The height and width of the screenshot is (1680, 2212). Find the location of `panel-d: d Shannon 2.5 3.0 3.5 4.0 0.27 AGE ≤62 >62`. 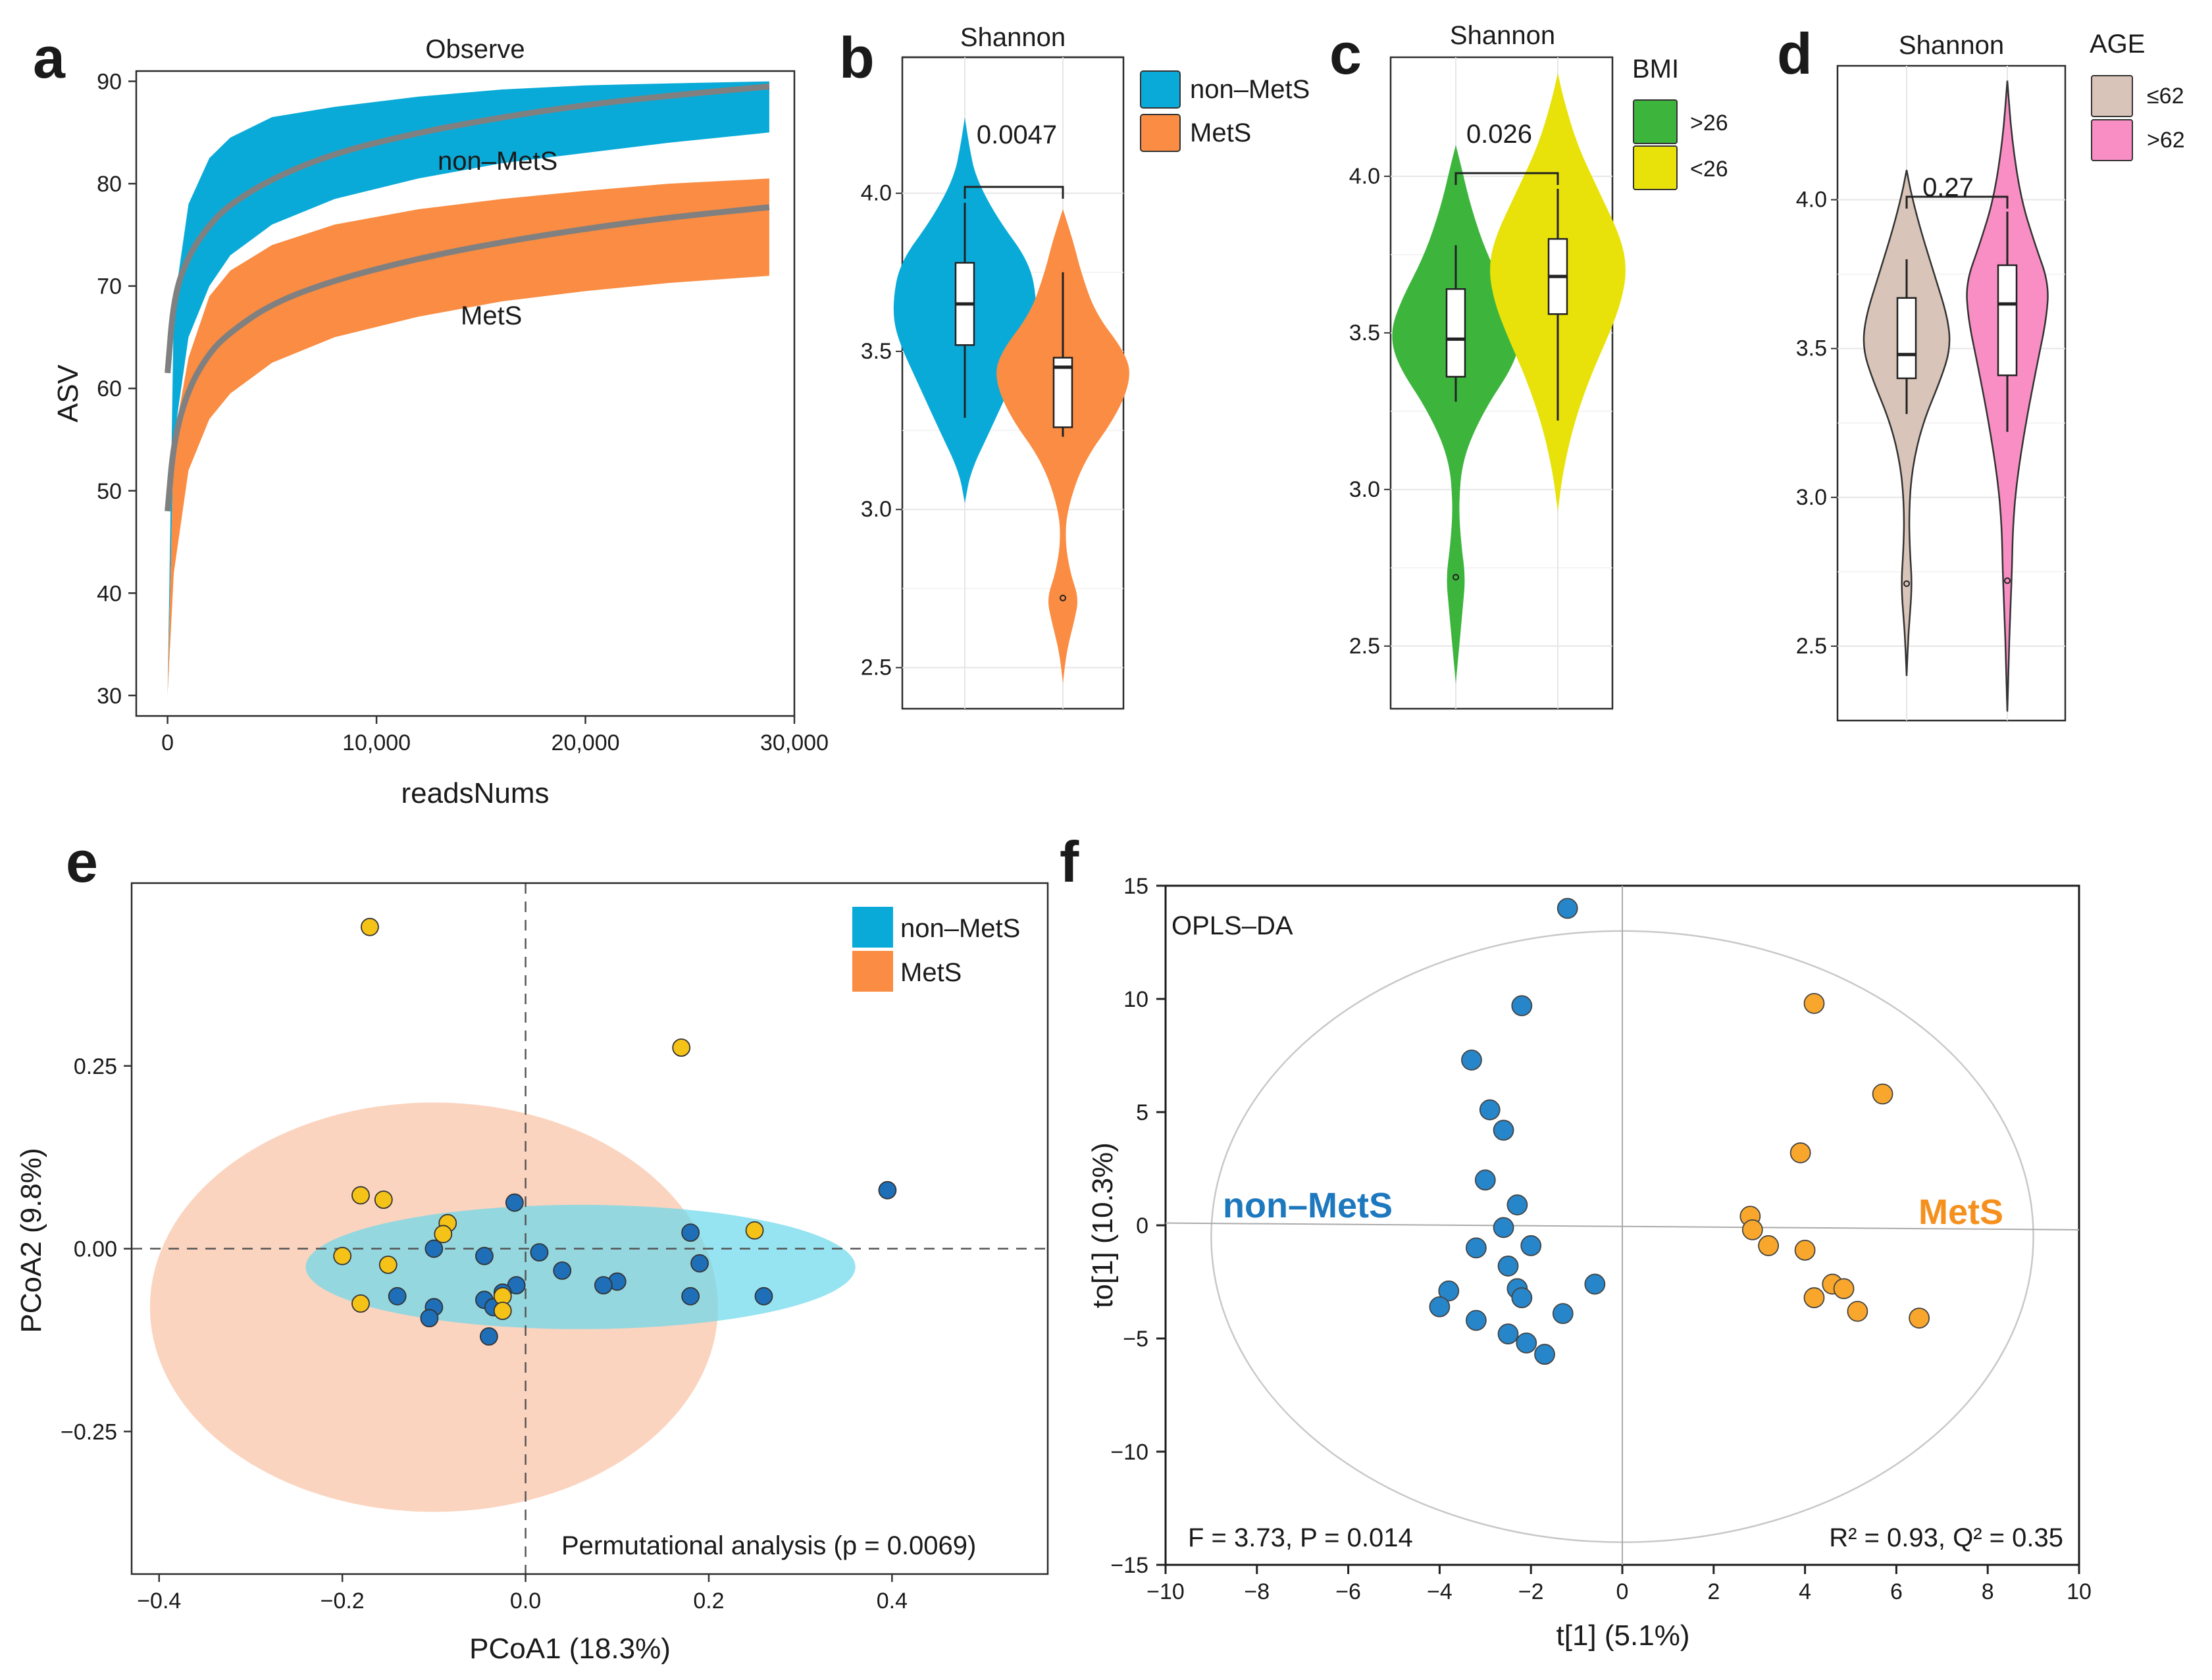

panel-d: d Shannon 2.5 3.0 3.5 4.0 0.27 AGE ≤62 >62 is located at coordinates (1981, 371).